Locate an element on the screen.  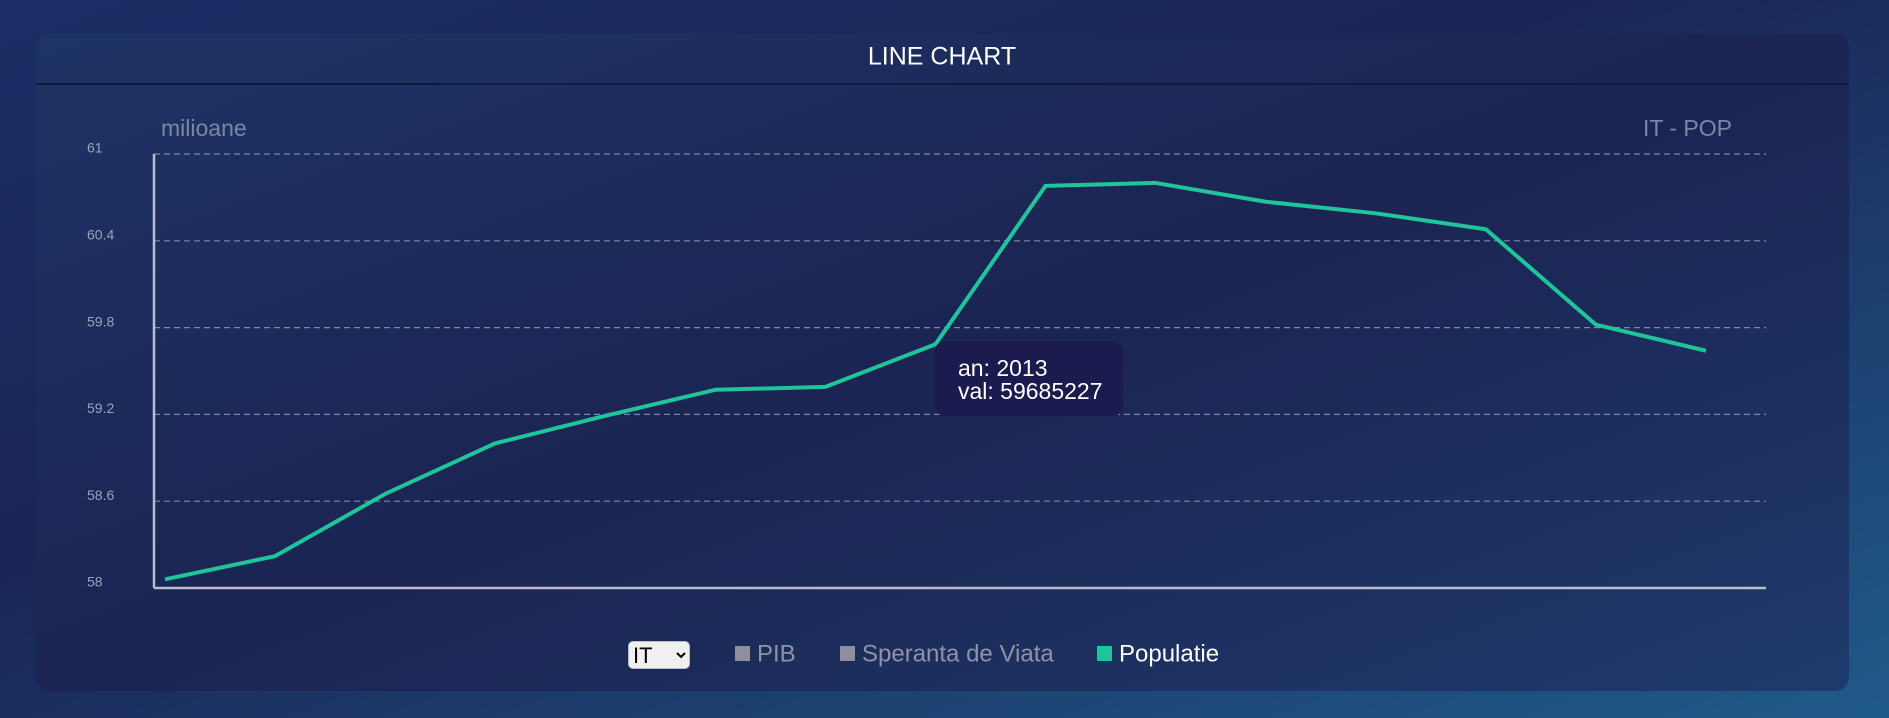
country-select: IT is located at coordinates (659, 655).